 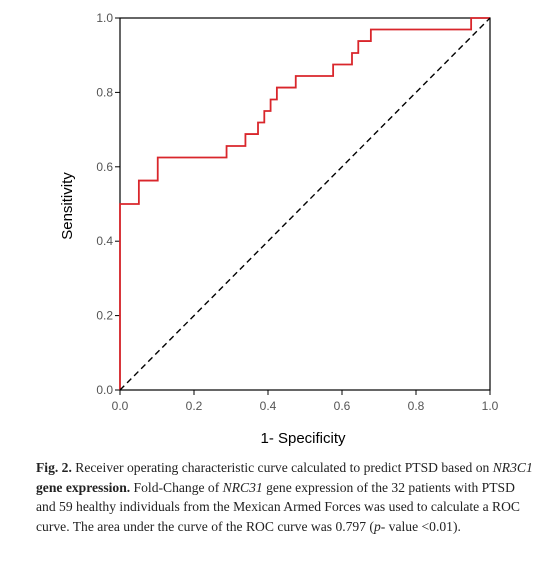 I want to click on x-tick-label: 1.0, so click(x=490, y=406).